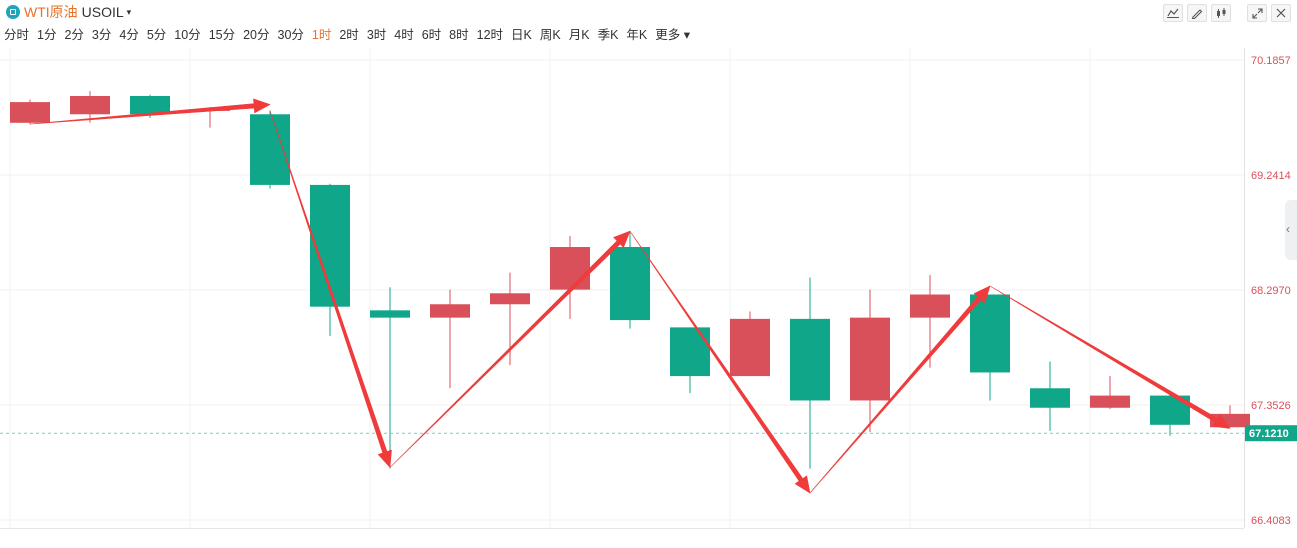 Image resolution: width=1297 pixels, height=548 pixels. I want to click on timeframe-2: 2分, so click(74, 35).